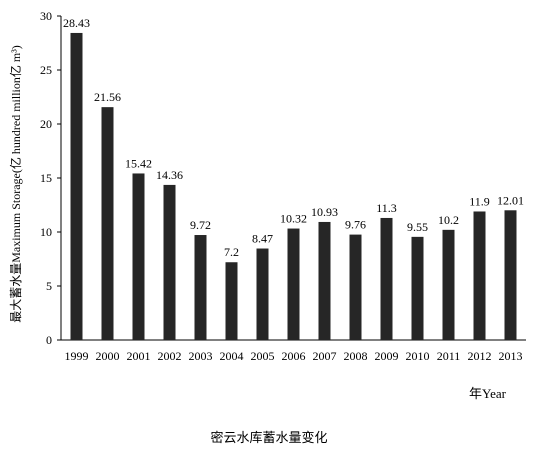 The width and height of the screenshot is (538, 449). I want to click on y-tick-label: 25, so click(46, 70).